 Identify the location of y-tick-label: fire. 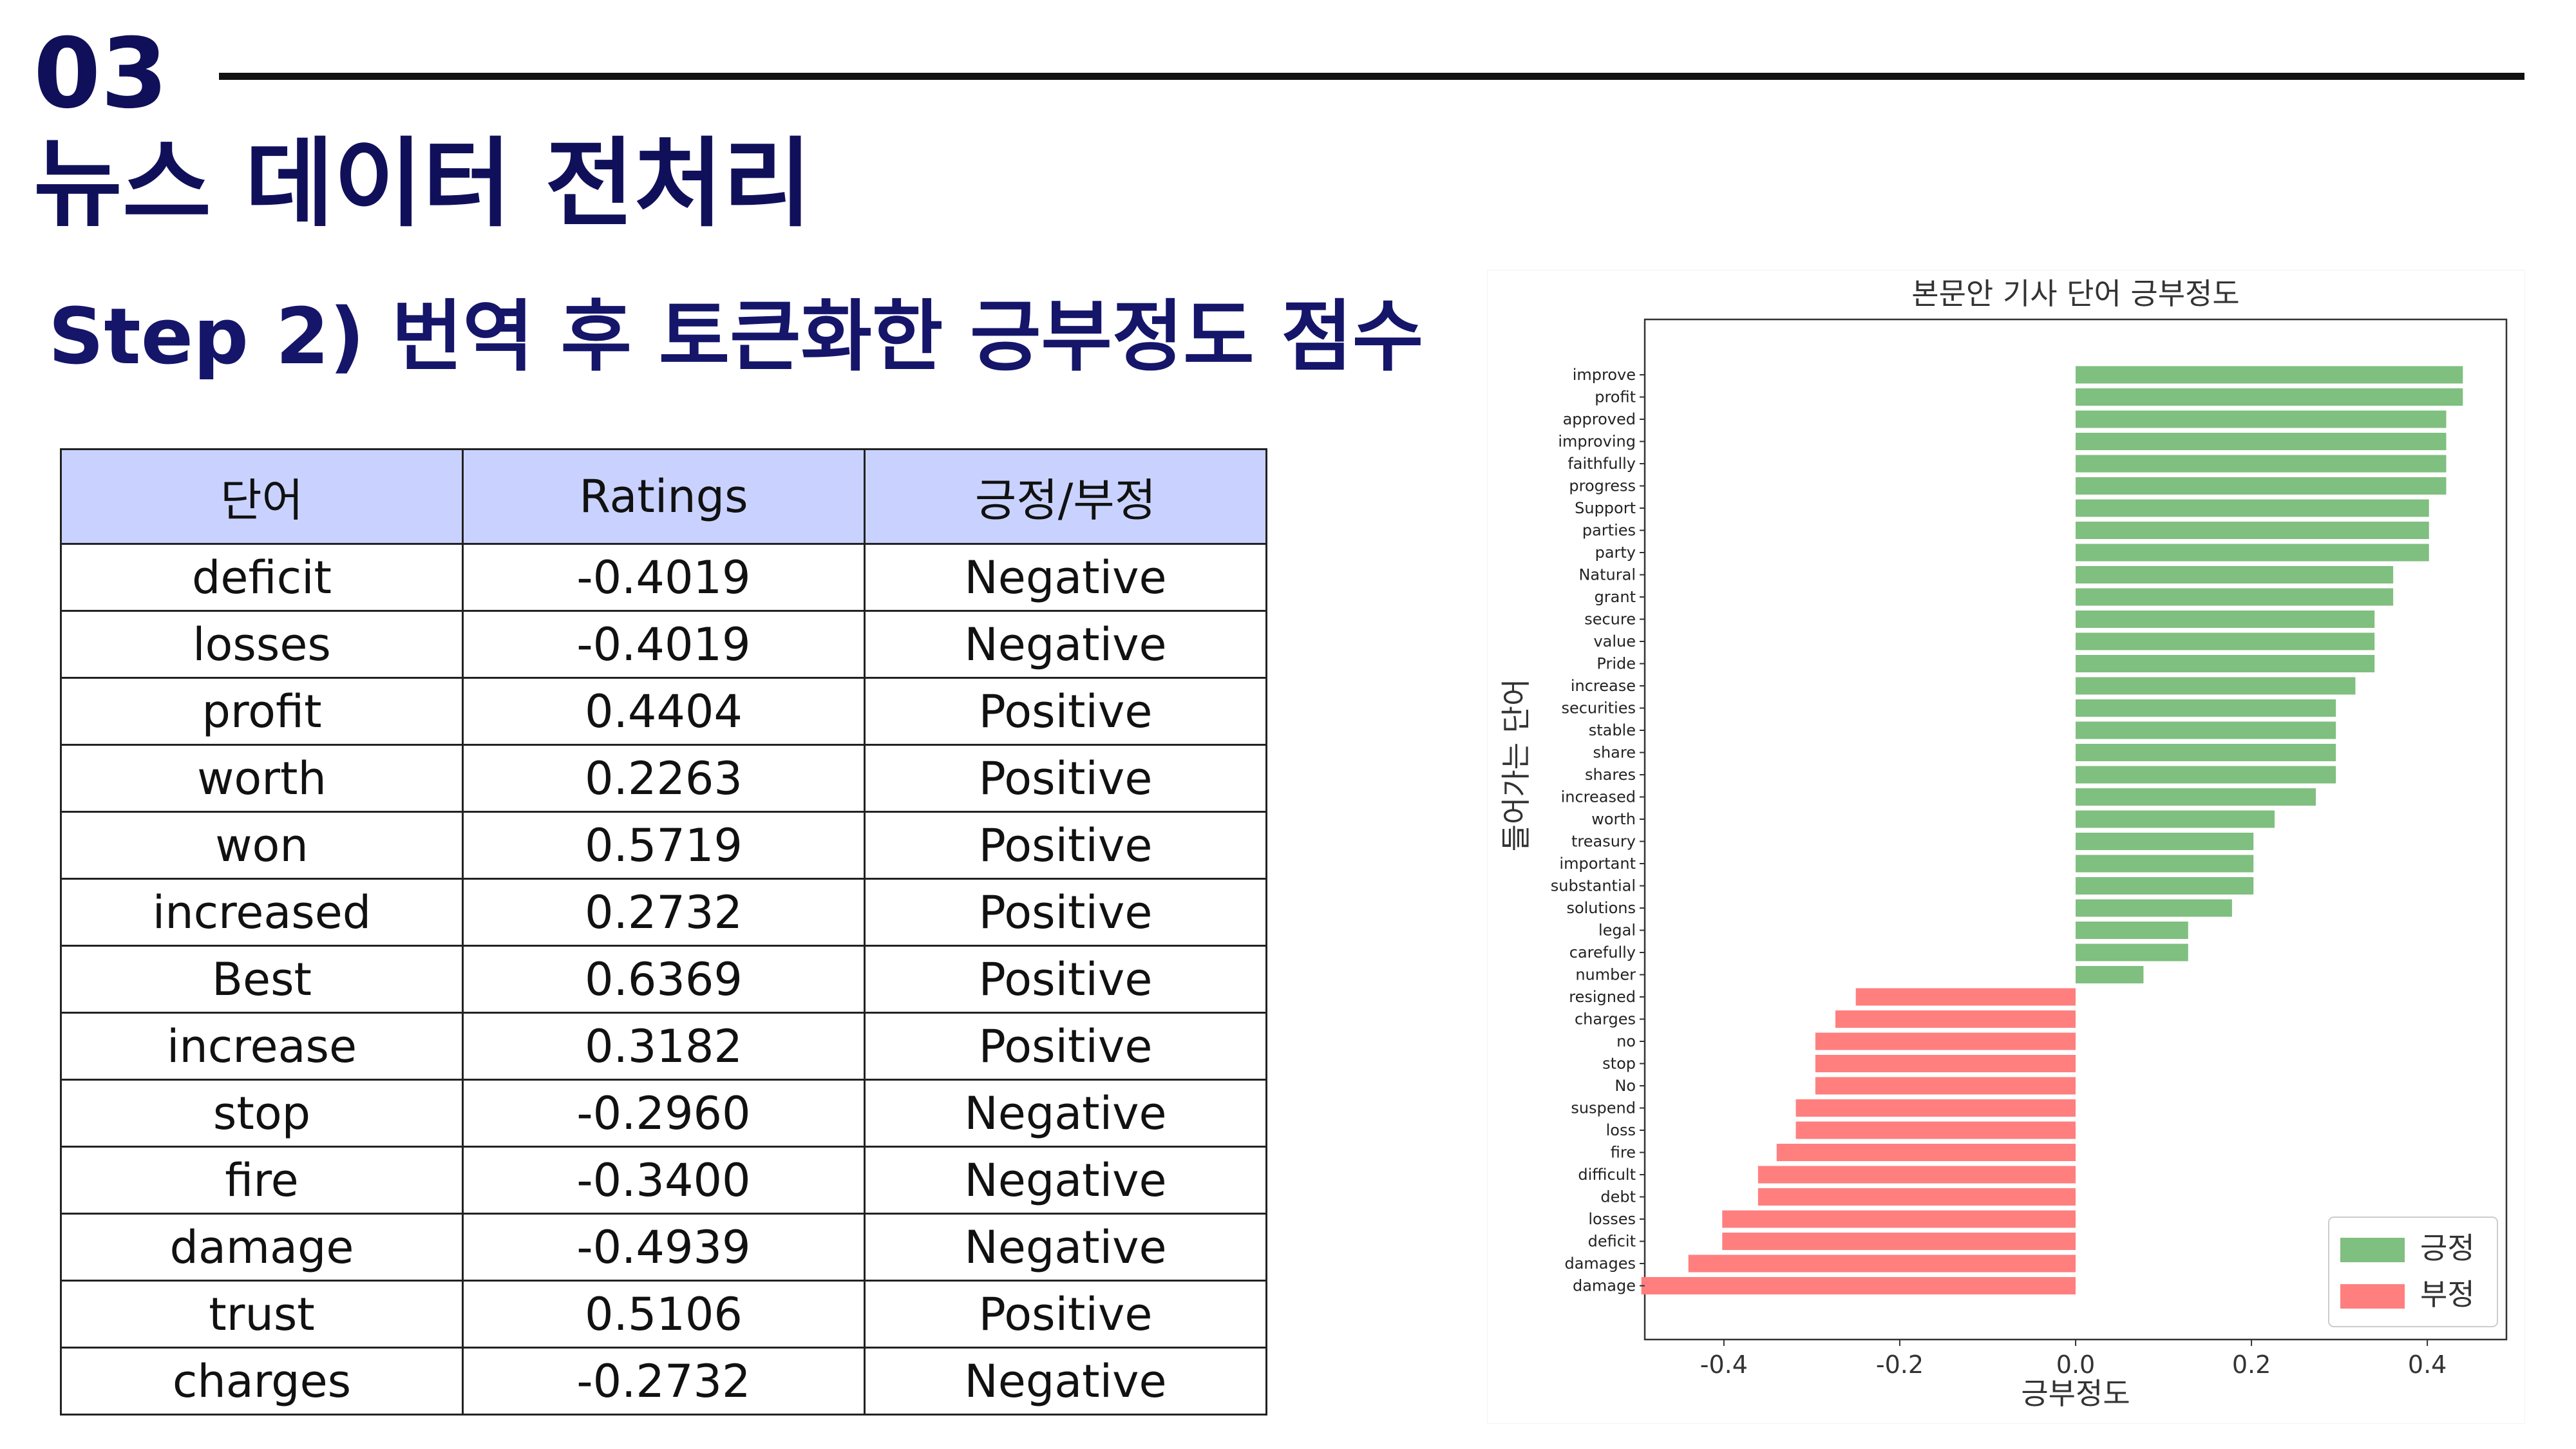
(1624, 1153).